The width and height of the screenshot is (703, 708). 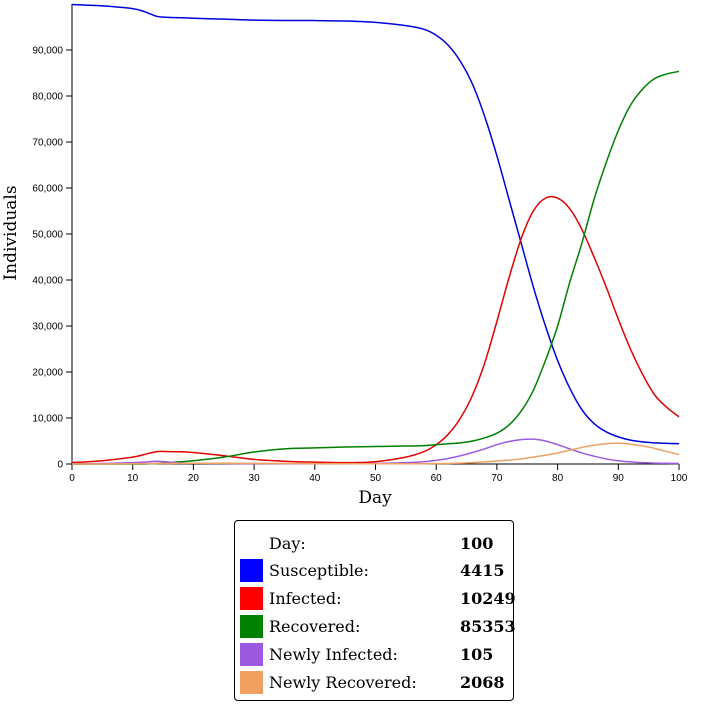 I want to click on x-tick-label: 40, so click(x=315, y=478).